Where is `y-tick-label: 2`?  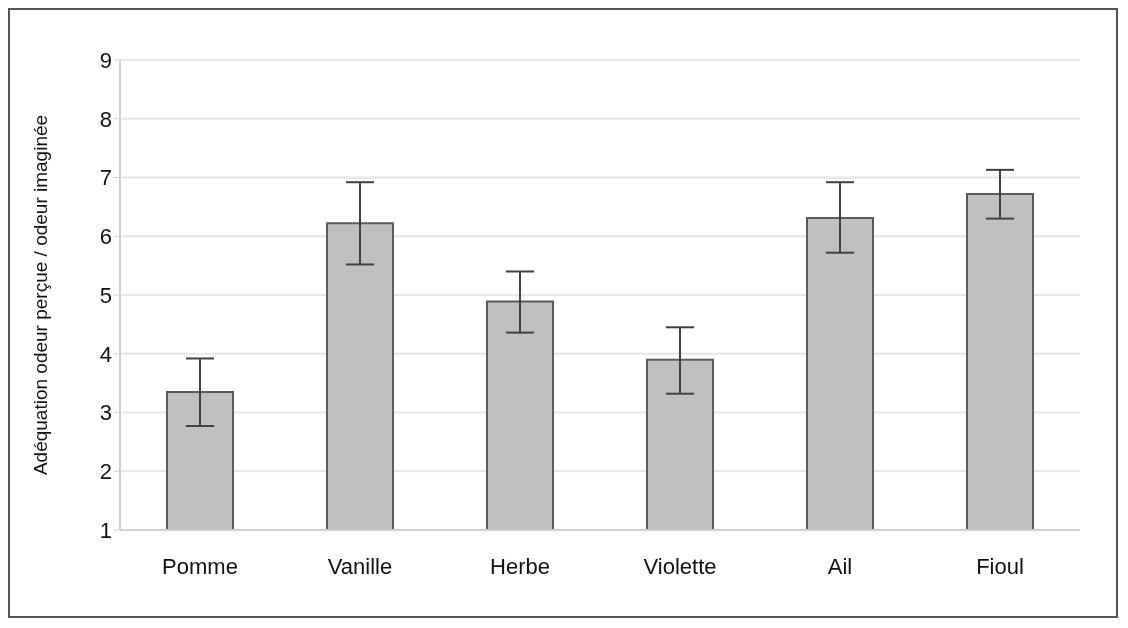
y-tick-label: 2 is located at coordinates (105, 472).